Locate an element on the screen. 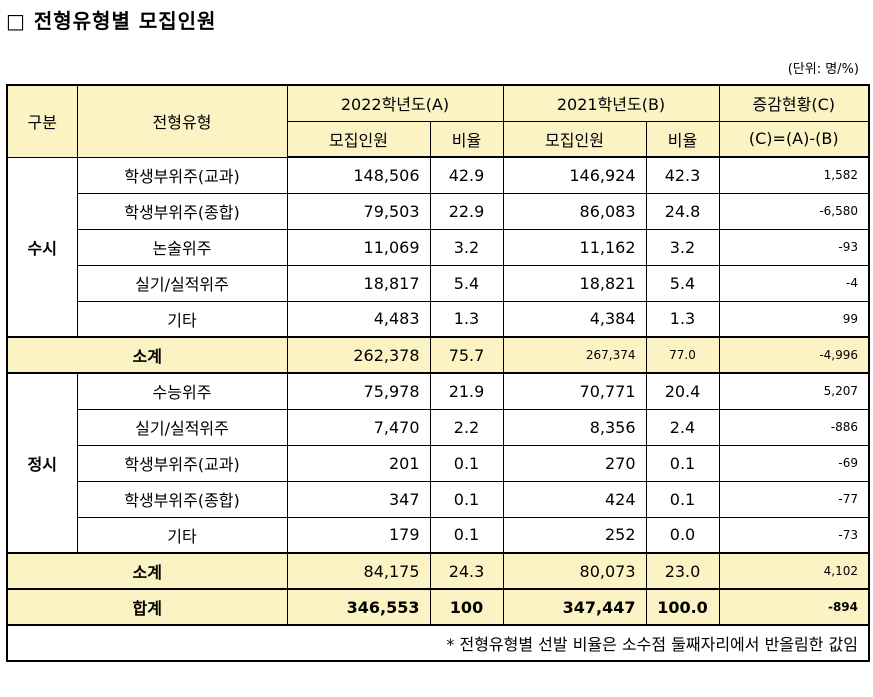  total-count-2022: 346,553 is located at coordinates (358, 607).